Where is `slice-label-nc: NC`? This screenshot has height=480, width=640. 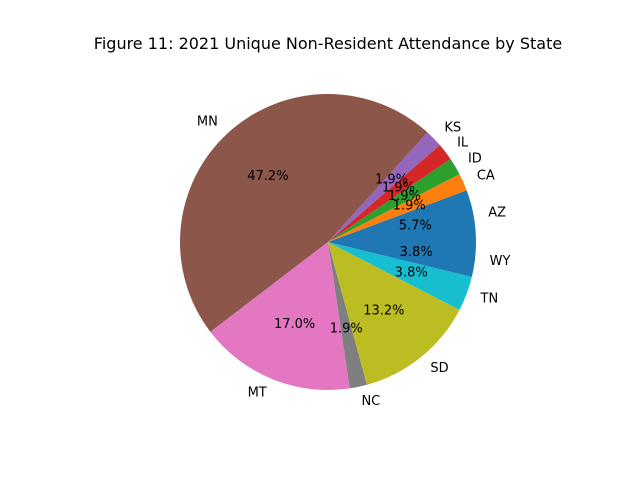 slice-label-nc: NC is located at coordinates (370, 401).